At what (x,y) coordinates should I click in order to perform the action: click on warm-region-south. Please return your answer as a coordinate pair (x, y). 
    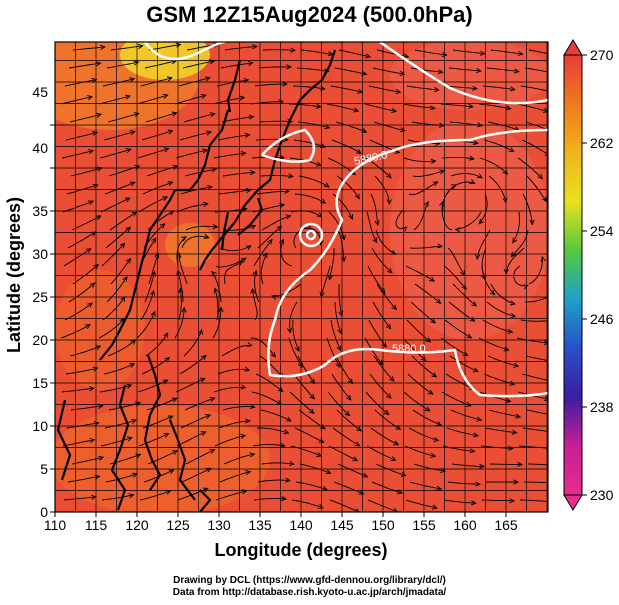
    Looking at the image, I should click on (162, 458).